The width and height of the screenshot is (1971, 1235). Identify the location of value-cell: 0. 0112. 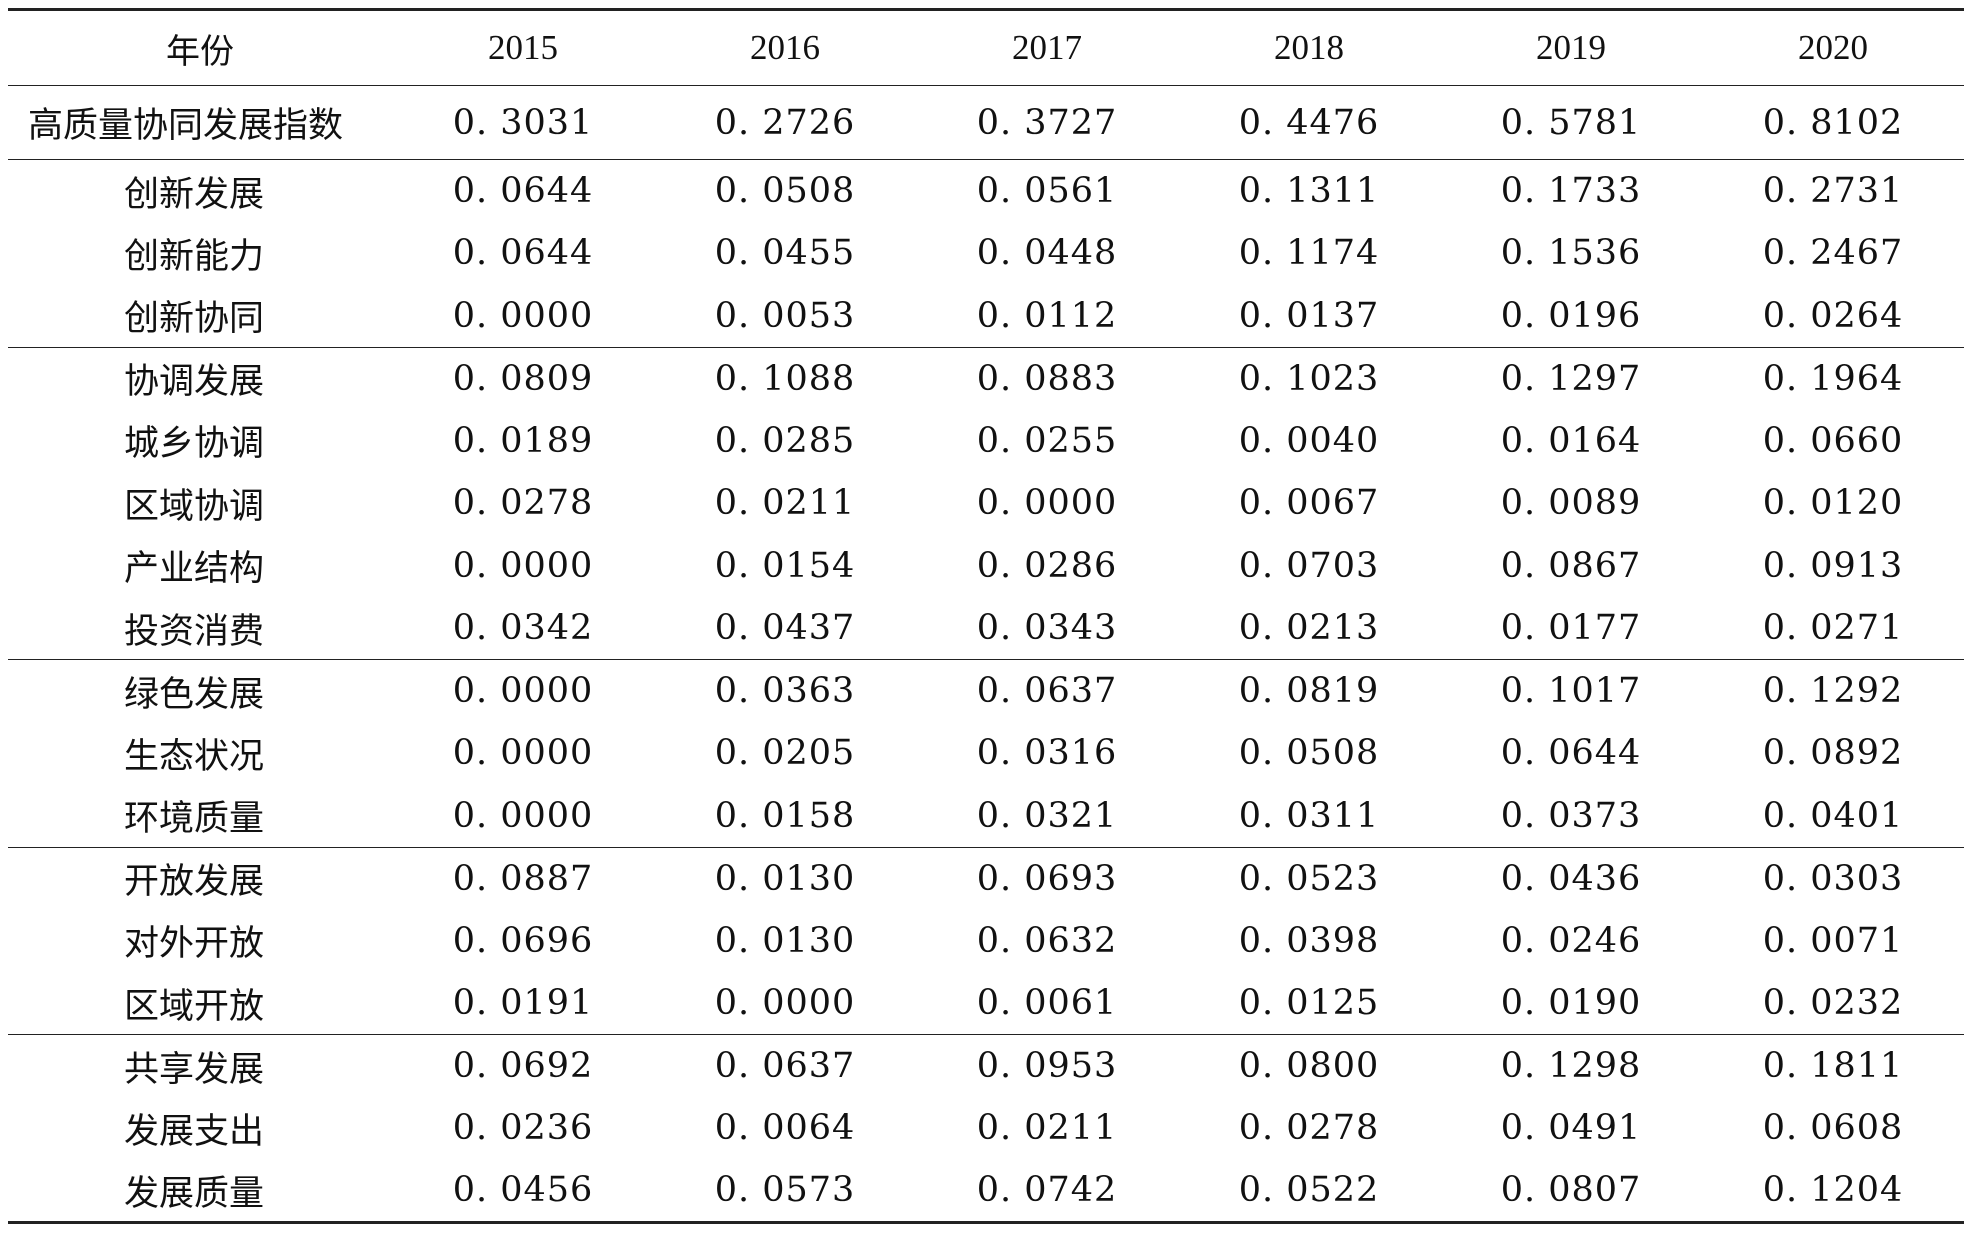
(1047, 315).